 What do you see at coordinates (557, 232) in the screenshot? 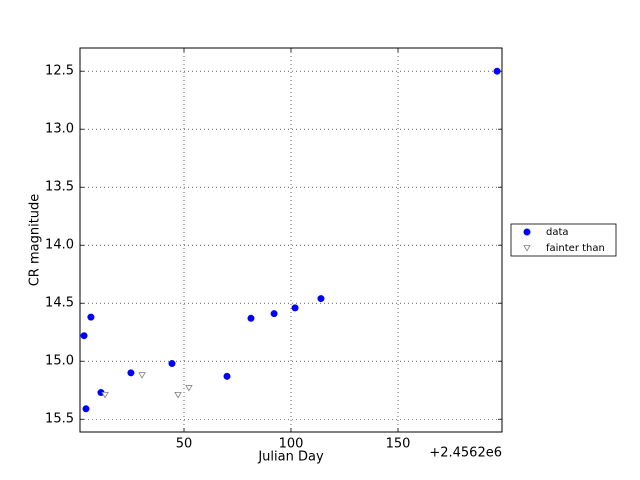
I see `legend-label: data` at bounding box center [557, 232].